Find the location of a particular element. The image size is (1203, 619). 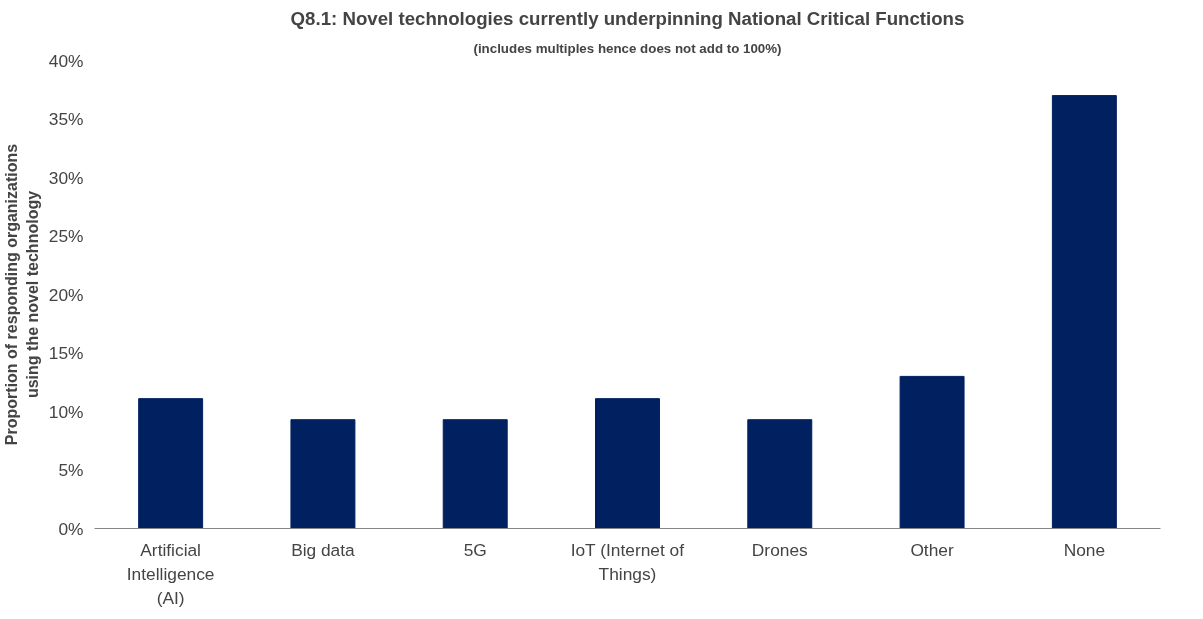

y-tick-label: 25% is located at coordinates (66, 236).